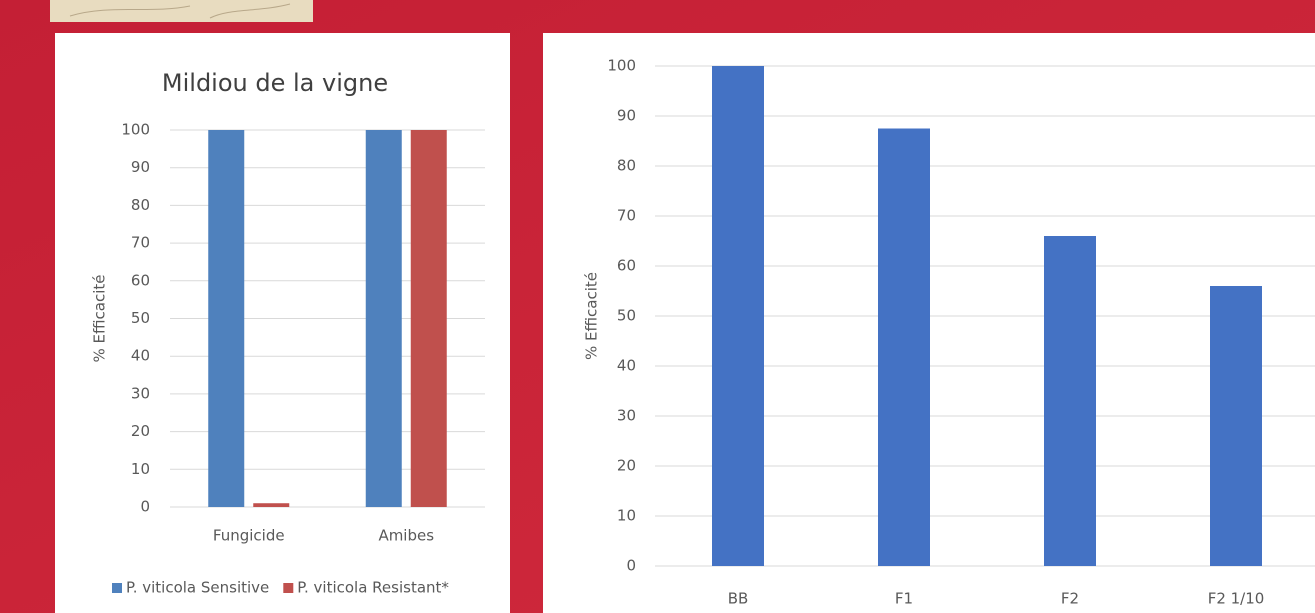 The width and height of the screenshot is (1315, 613). I want to click on chart-title: Mildiou de la vigne, so click(275, 83).